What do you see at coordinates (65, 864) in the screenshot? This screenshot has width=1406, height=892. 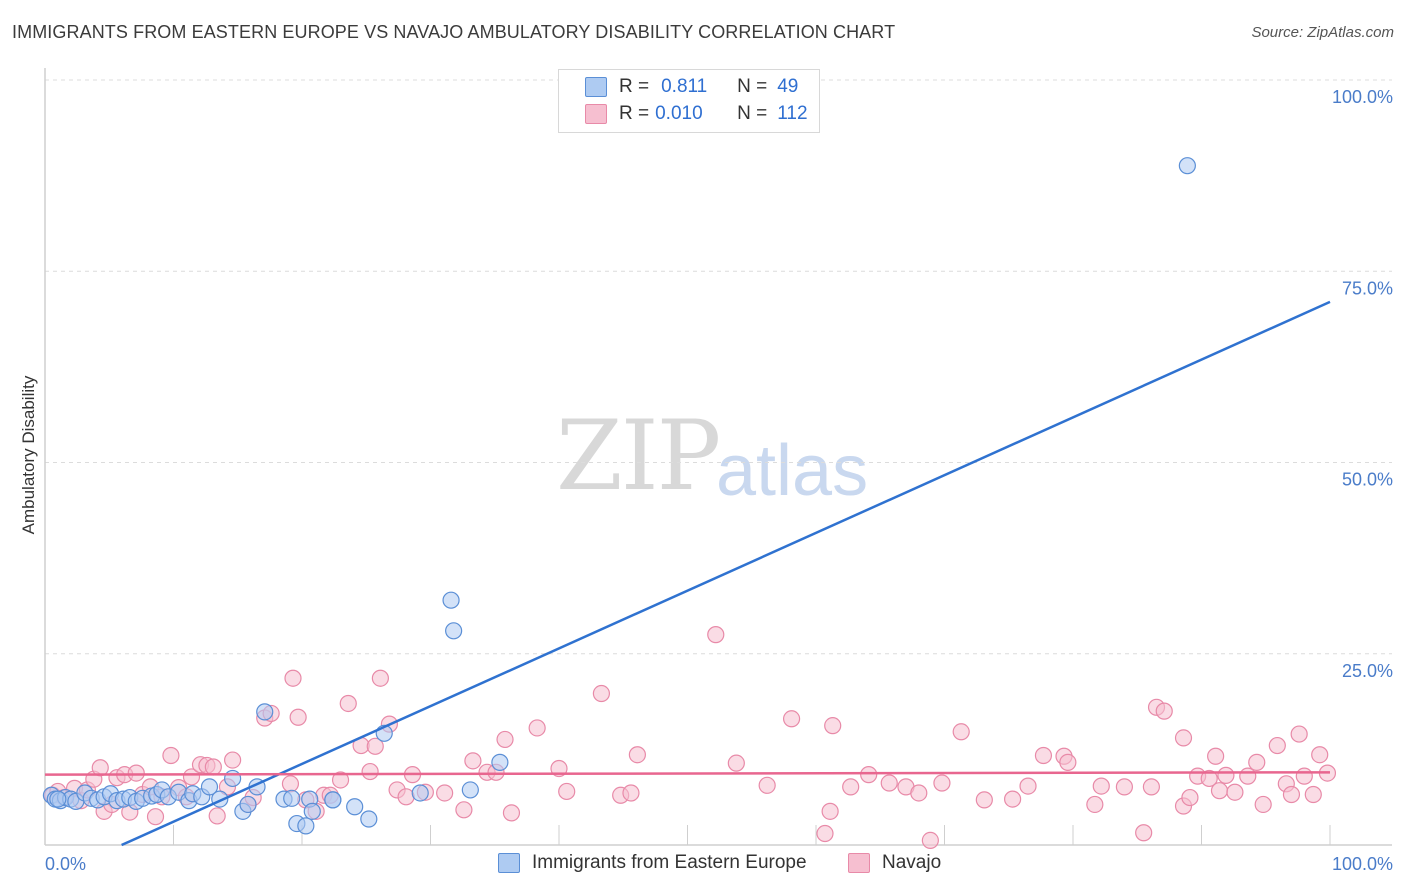 I see `x-tick-label: 0.0%` at bounding box center [65, 864].